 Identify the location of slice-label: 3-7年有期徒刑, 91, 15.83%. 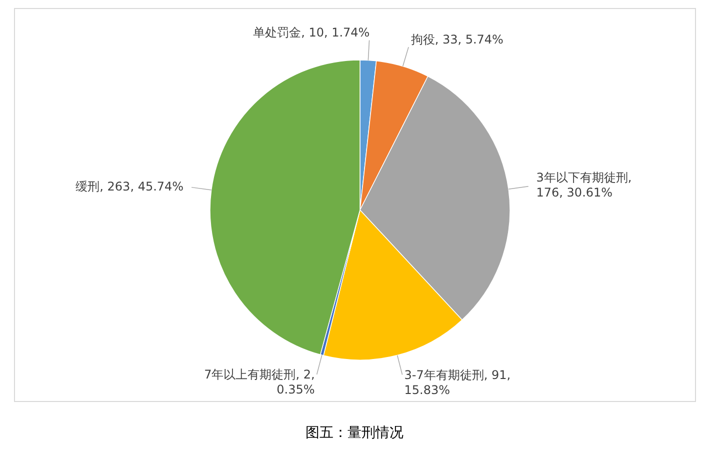
(457, 382).